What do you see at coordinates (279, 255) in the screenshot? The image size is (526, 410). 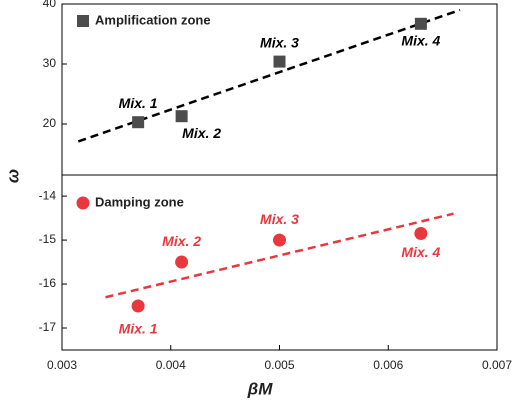 I see `fit-line` at bounding box center [279, 255].